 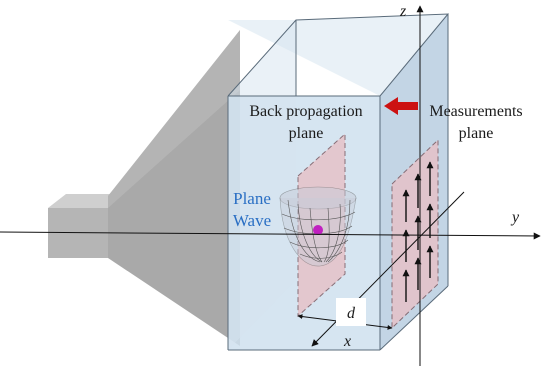 I want to click on field-vectors, so click(x=418, y=231).